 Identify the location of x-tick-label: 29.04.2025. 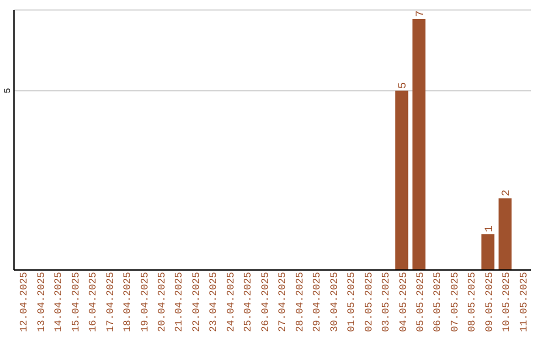
(318, 302).